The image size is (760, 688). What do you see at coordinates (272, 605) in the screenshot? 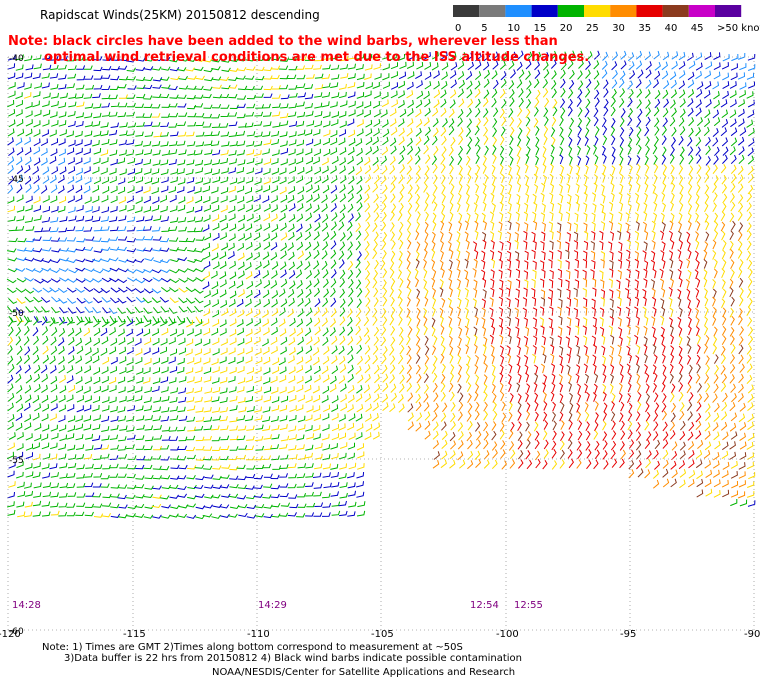
I see `pass-time-label: 14:29` at bounding box center [272, 605].